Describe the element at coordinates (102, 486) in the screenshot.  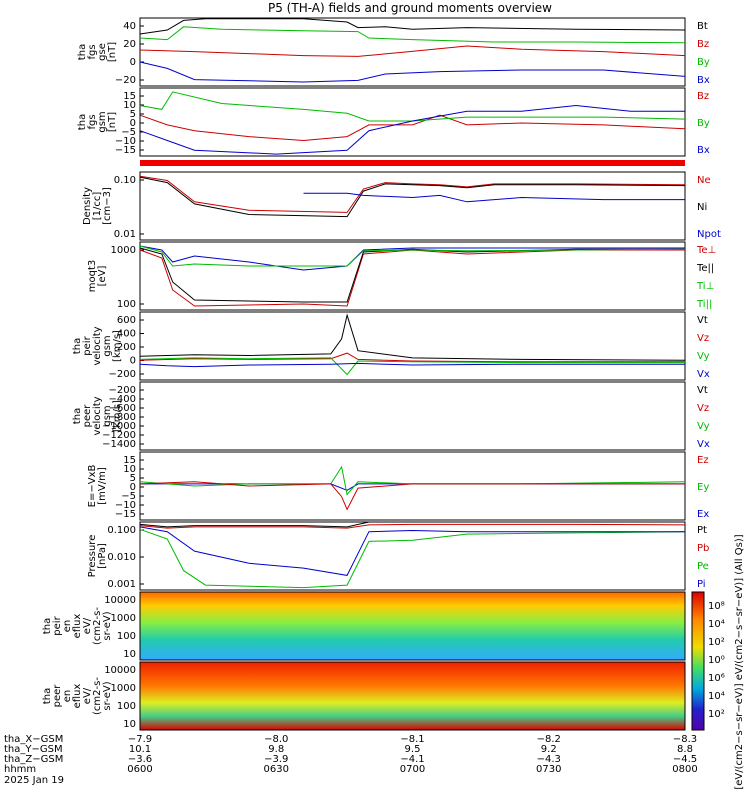
I see `y-label-line: [mV/m]` at that location.